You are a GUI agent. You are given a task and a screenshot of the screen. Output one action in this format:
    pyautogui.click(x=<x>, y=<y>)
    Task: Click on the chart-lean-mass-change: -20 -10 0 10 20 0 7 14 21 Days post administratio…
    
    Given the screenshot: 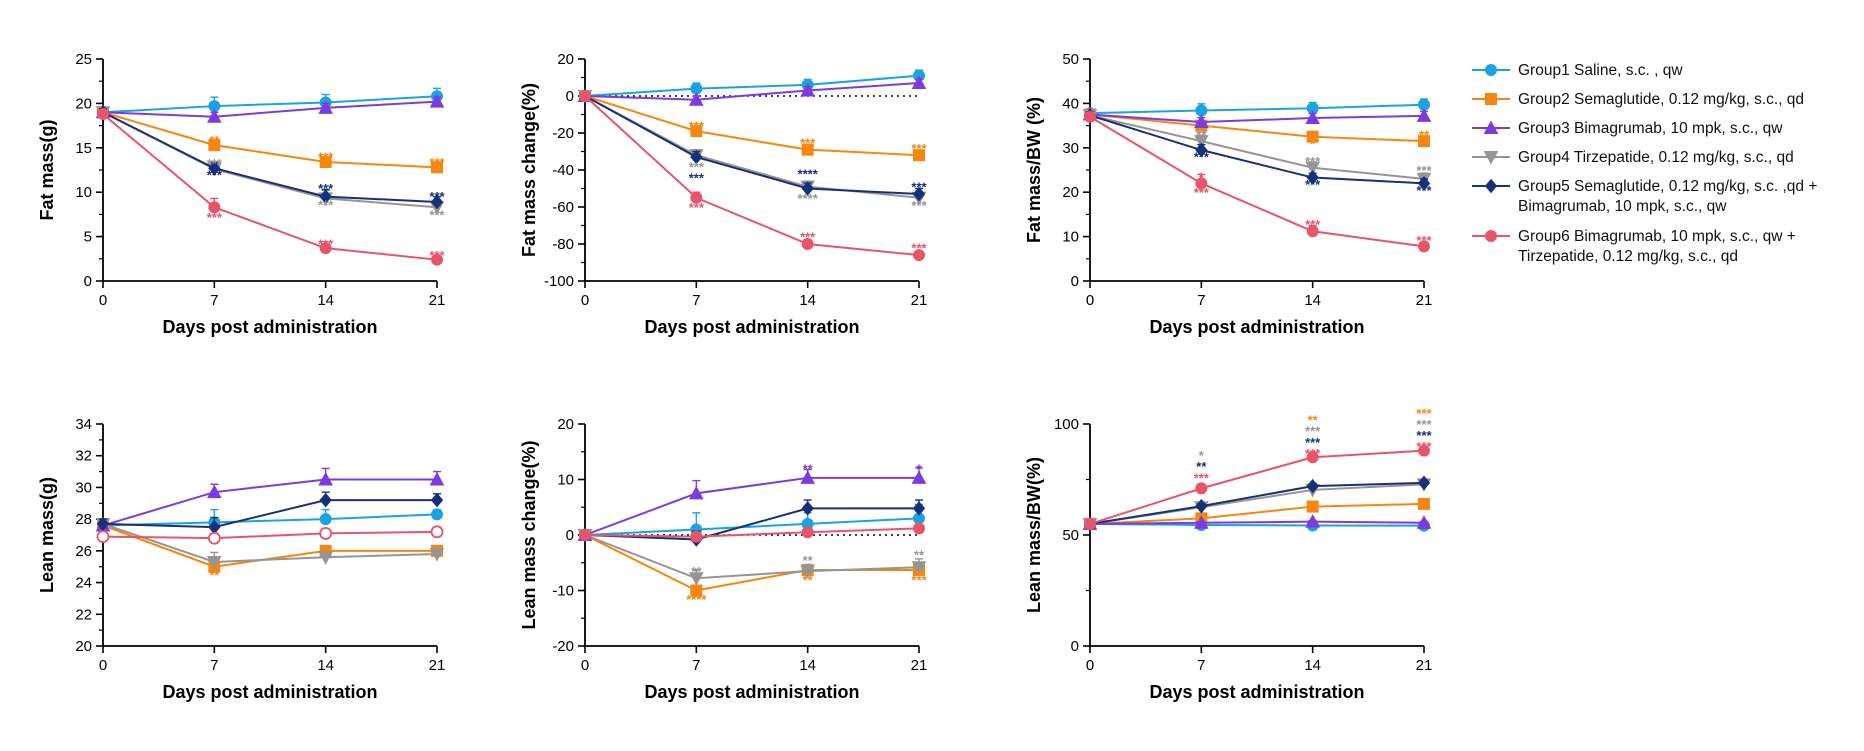 What is the action you would take?
    pyautogui.click(x=723, y=559)
    